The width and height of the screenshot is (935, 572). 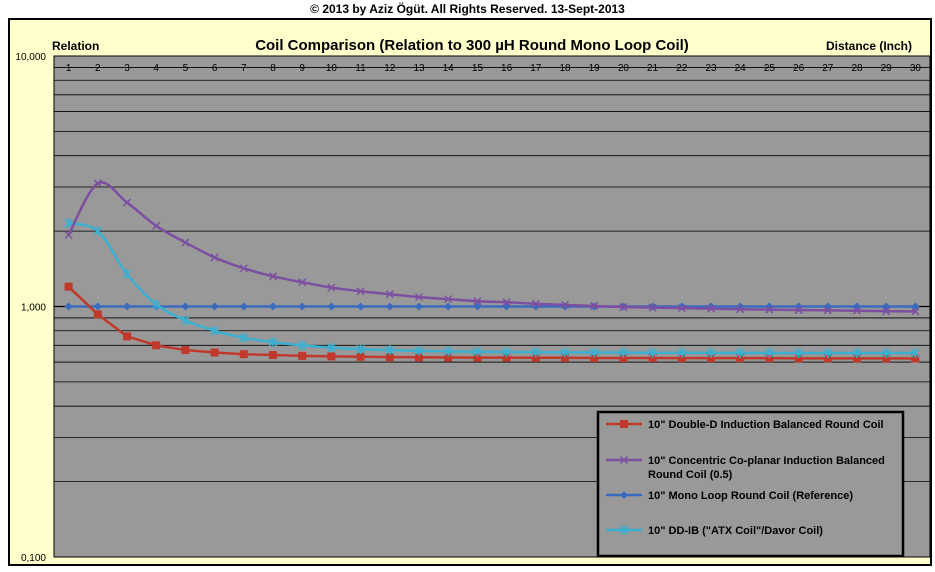 What do you see at coordinates (507, 68) in the screenshot?
I see `x-tick-label: 16` at bounding box center [507, 68].